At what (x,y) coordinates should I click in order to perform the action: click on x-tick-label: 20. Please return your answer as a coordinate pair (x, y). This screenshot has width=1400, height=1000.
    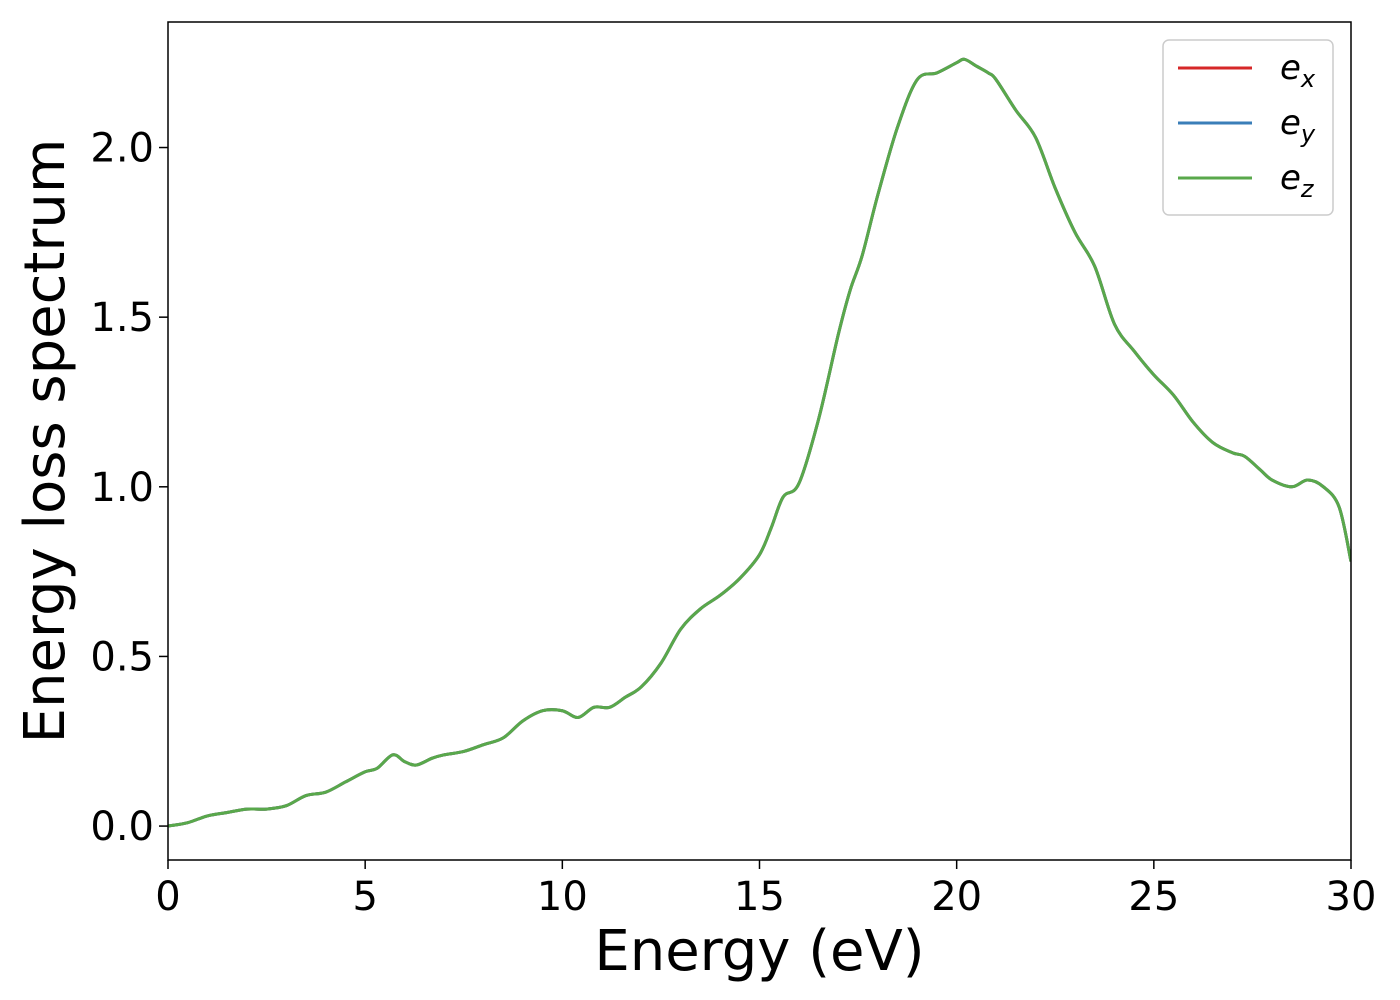
    Looking at the image, I should click on (956, 897).